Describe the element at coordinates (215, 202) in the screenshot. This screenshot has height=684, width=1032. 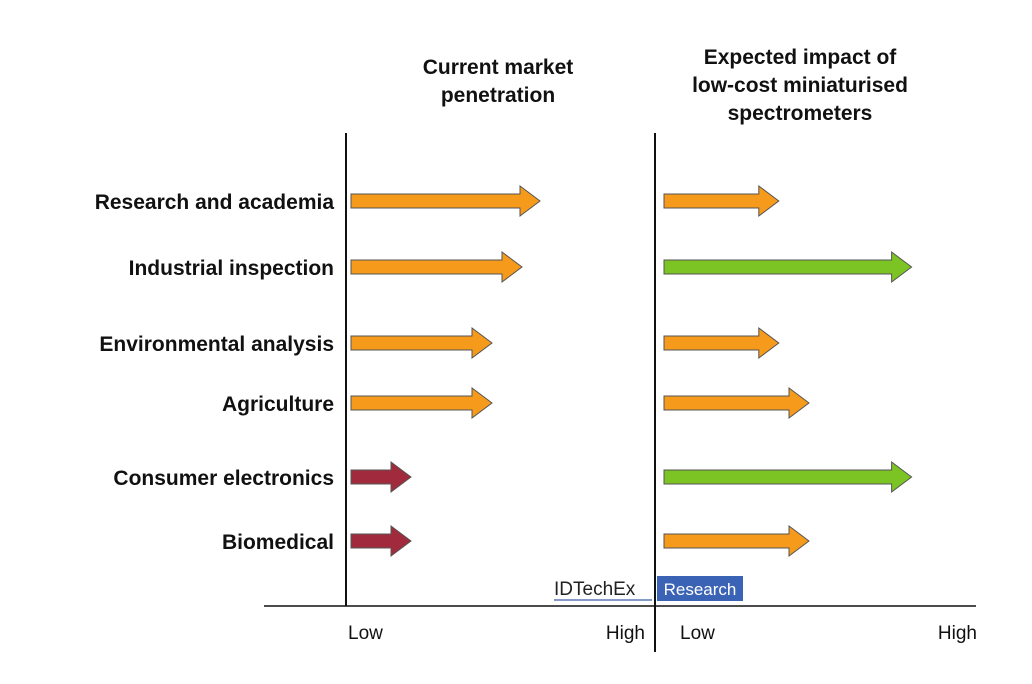
I see `category-label-1: Research and academia` at that location.